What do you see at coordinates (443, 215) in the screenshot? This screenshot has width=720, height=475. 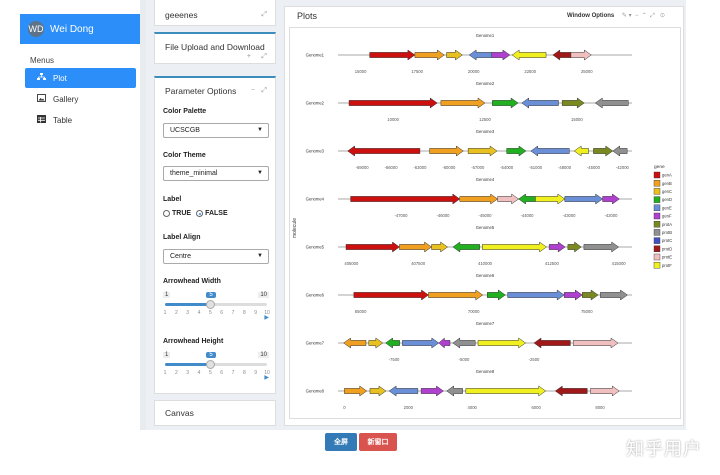 I see `x-tick-label: -46000` at bounding box center [443, 215].